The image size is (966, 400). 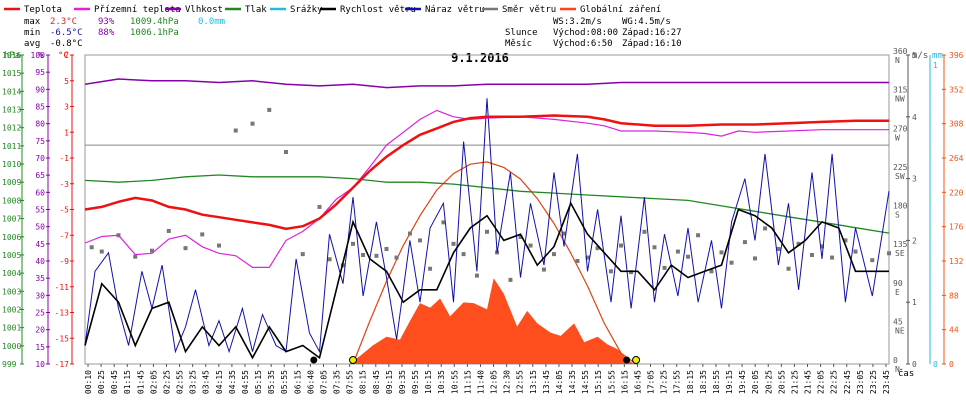 What do you see at coordinates (106, 22) in the screenshot?
I see `stats-max-hum: 93%` at bounding box center [106, 22].